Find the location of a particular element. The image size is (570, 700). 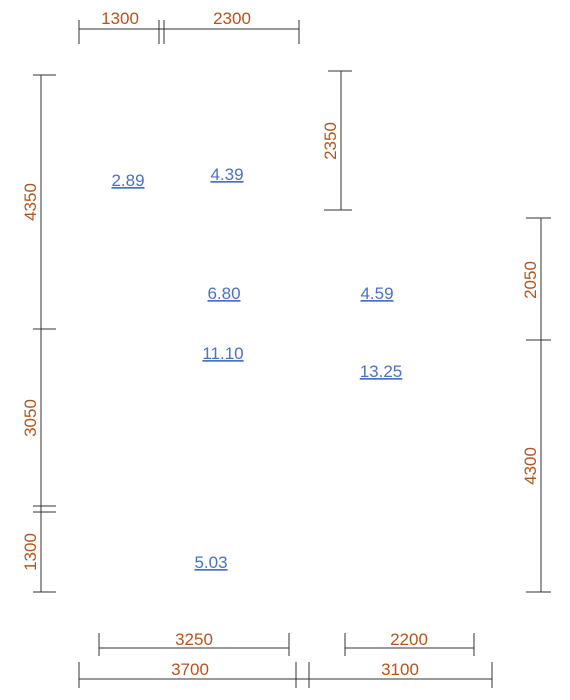

room-area-label: 5.03 is located at coordinates (210, 562).